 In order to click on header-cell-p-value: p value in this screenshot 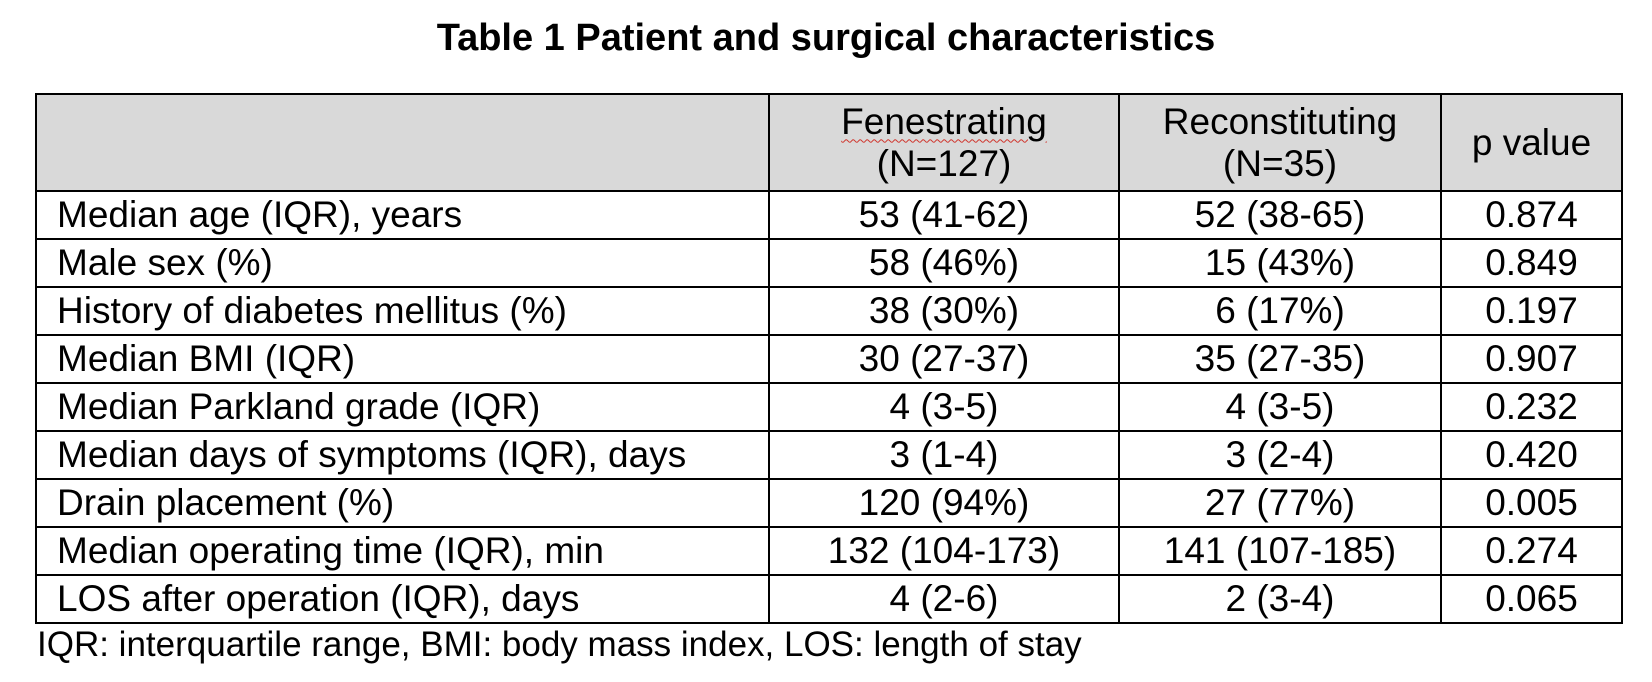, I will do `click(1531, 142)`.